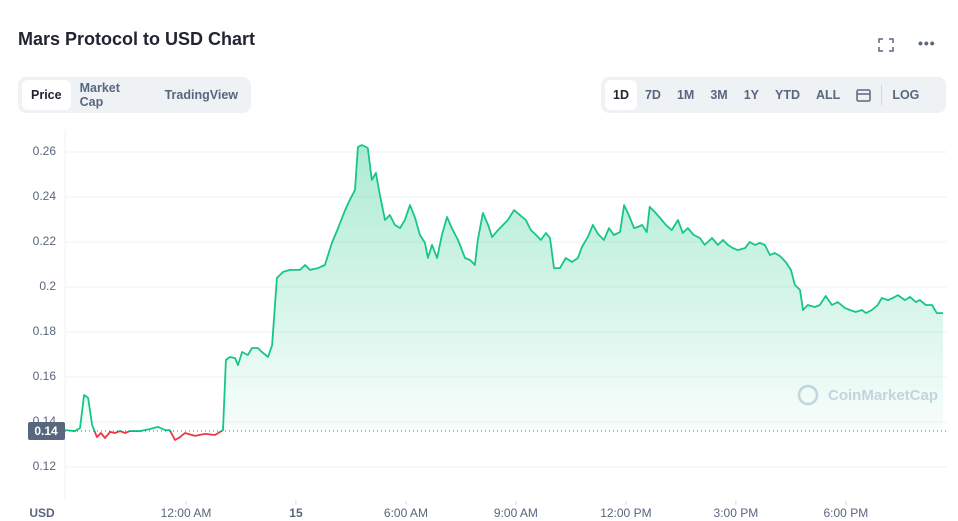  What do you see at coordinates (927, 43) in the screenshot?
I see `more-icon: •••` at bounding box center [927, 43].